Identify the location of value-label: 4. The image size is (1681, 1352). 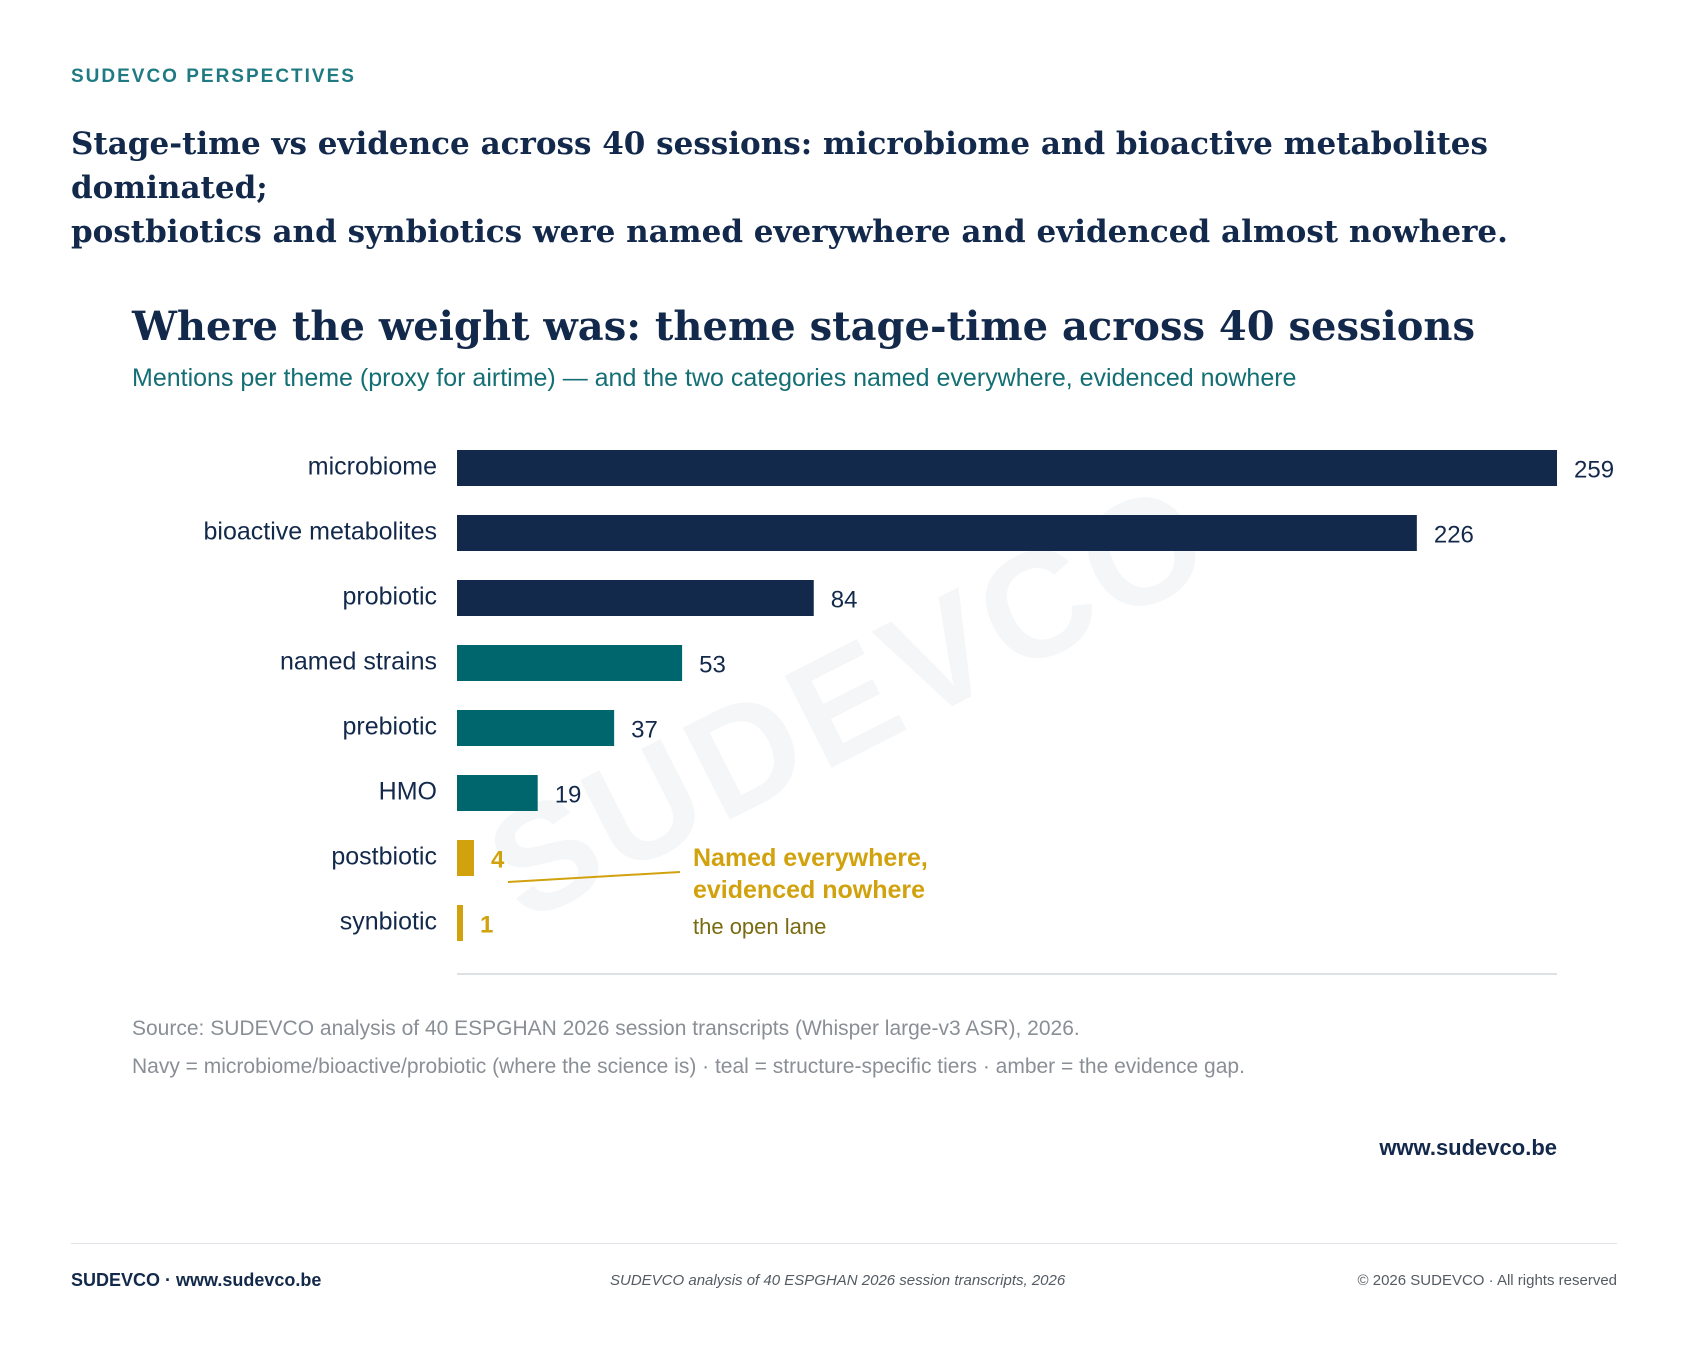
(498, 859).